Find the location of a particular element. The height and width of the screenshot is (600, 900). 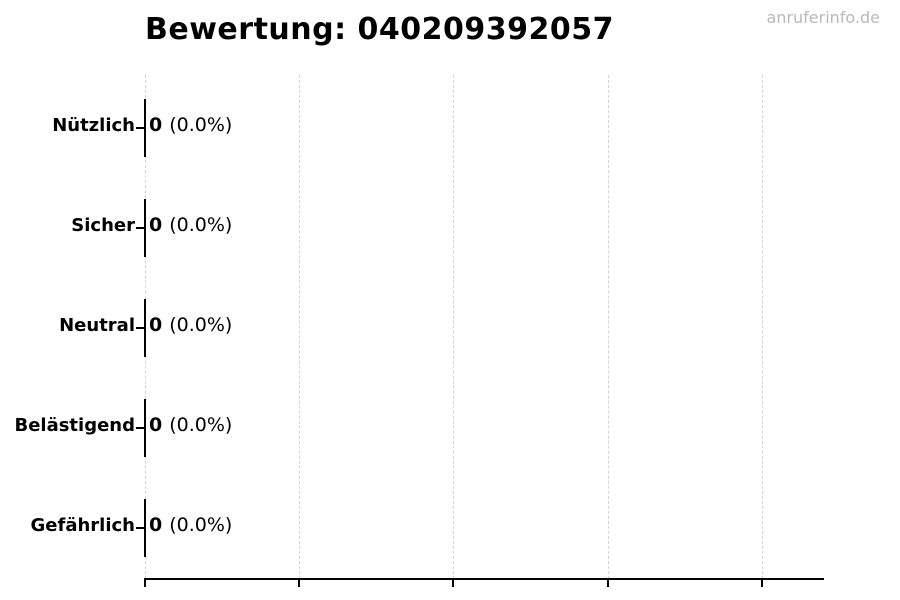

bar-row: Belästigend 0 (0.0%) is located at coordinates (450, 428).